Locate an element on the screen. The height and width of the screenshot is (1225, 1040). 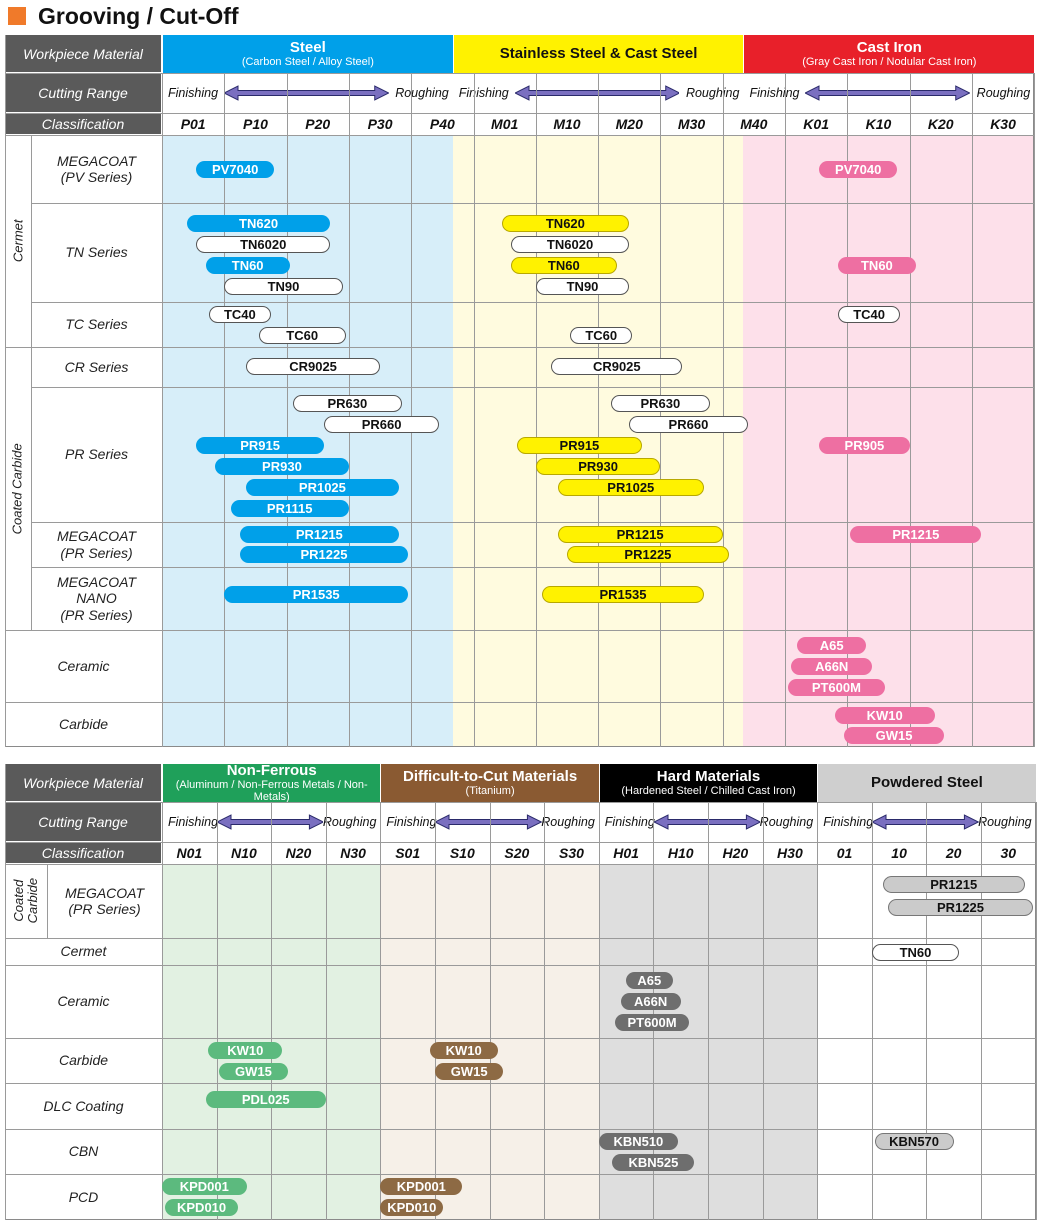
table1-class-M10: M10 is located at coordinates (567, 124).